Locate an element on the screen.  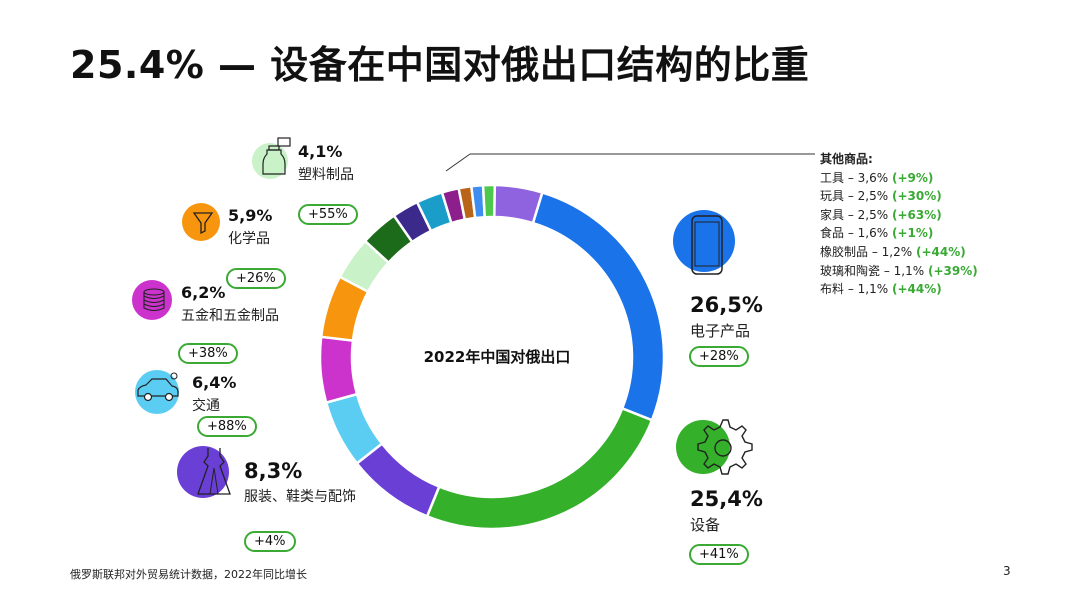
other-goods-item: 橡胶制品 – 1,2% (+44%) is located at coordinates (893, 251).